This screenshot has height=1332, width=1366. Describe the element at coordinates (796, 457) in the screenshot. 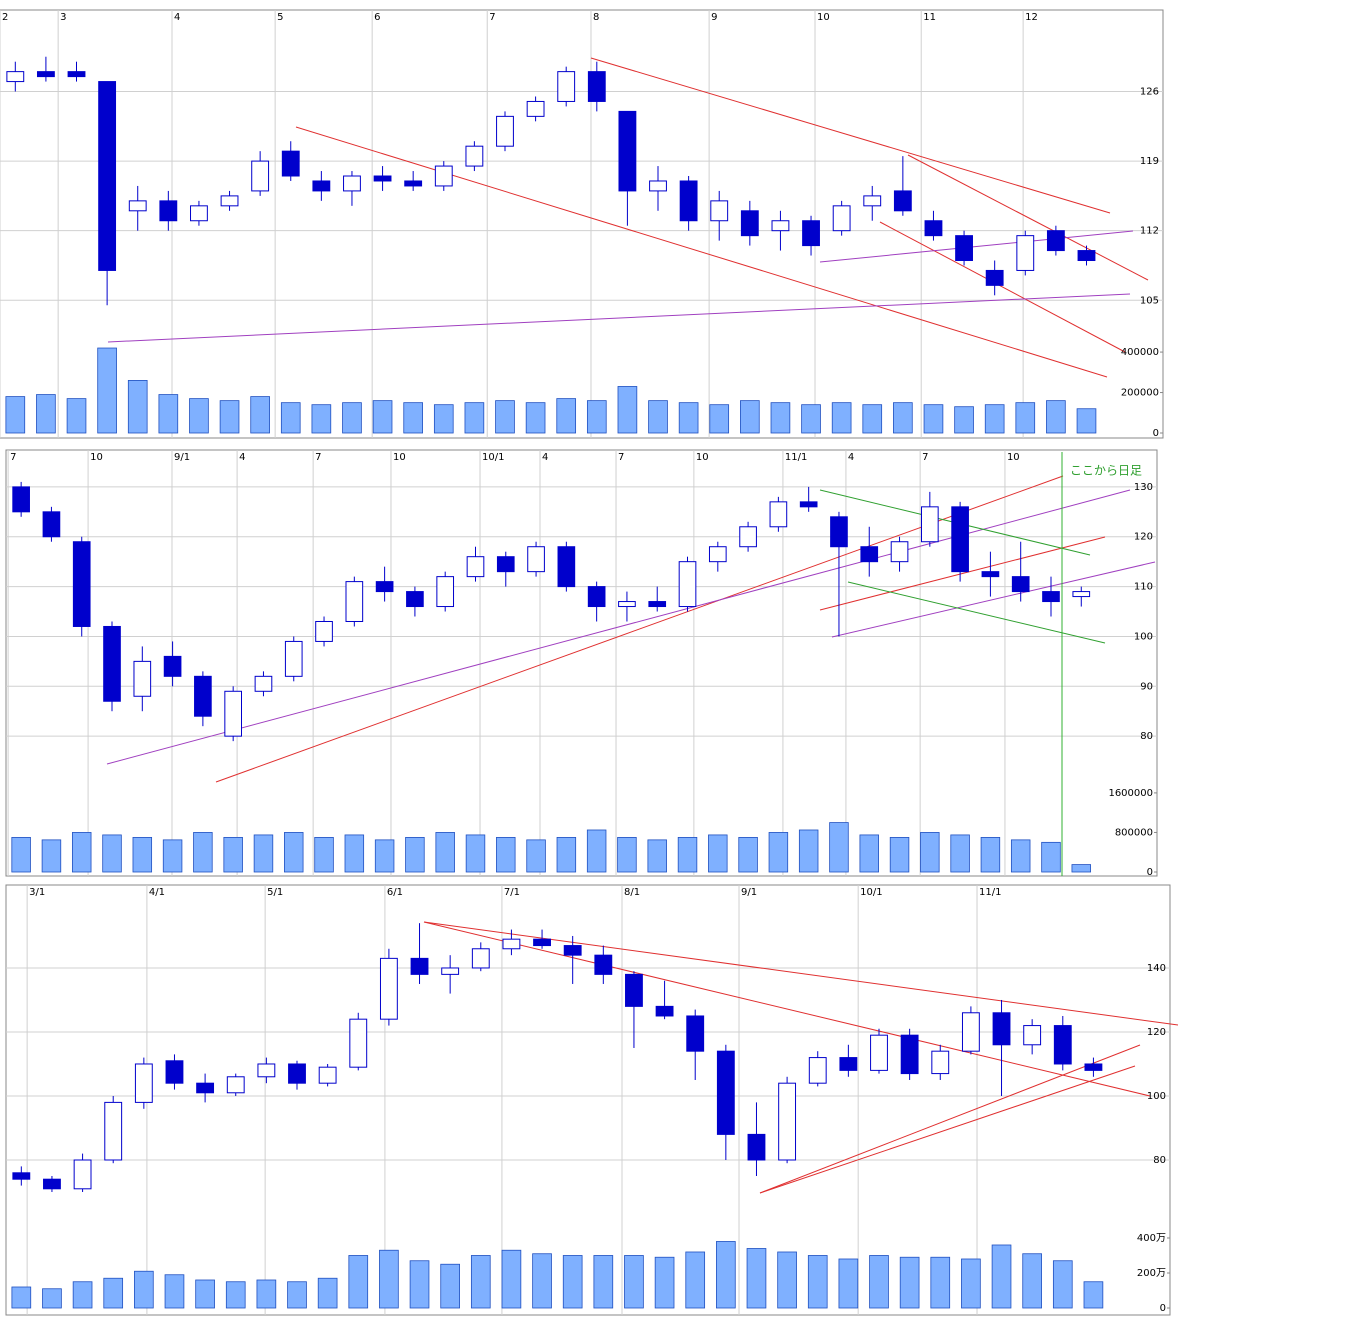

I see `x-tick-label: 11/1` at that location.